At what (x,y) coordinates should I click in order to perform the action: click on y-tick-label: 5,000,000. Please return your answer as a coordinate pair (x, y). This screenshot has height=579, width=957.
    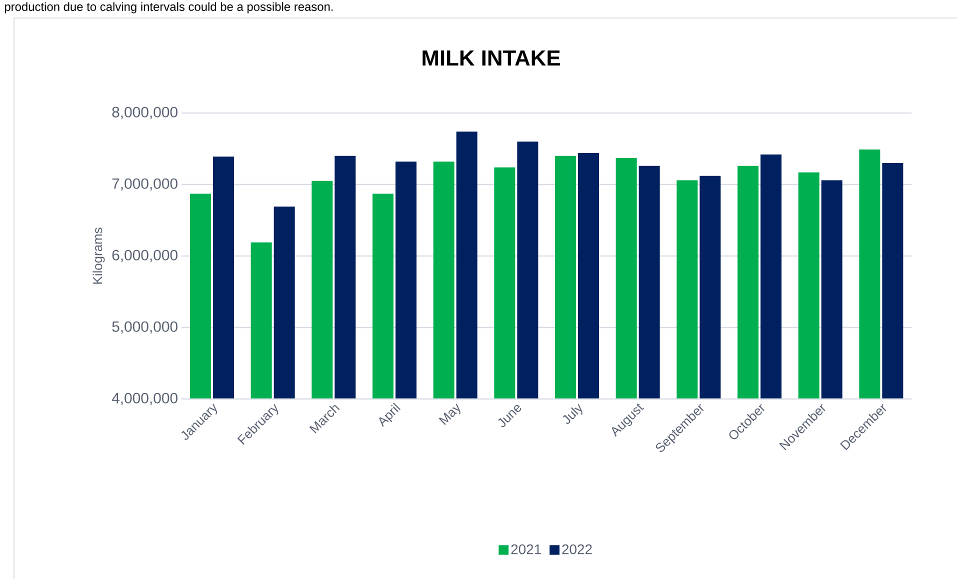
    Looking at the image, I should click on (145, 327).